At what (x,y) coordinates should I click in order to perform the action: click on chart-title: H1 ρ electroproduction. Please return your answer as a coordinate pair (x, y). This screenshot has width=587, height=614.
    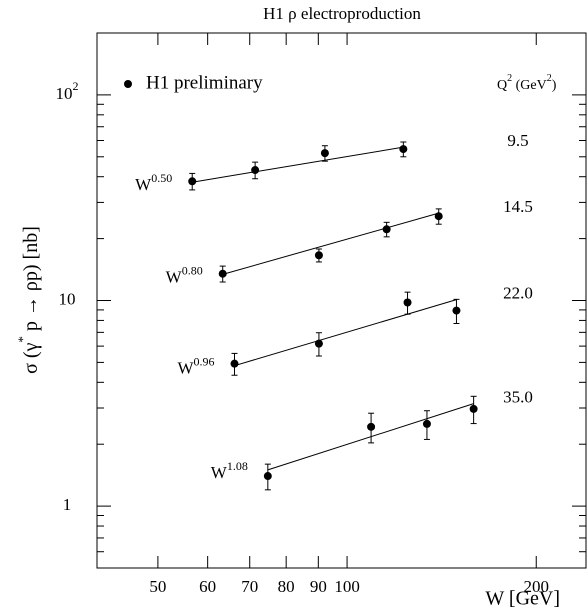
    Looking at the image, I should click on (342, 13).